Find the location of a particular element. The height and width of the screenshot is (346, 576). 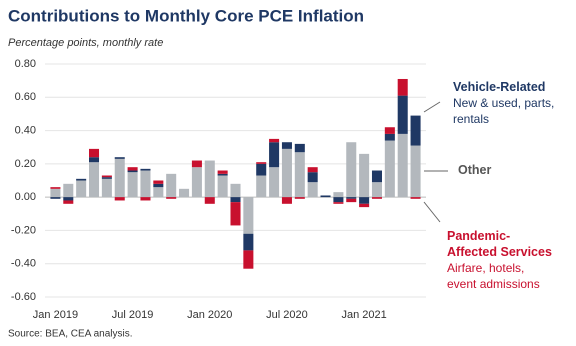

x-tick-label: Jul 2020 is located at coordinates (287, 315).